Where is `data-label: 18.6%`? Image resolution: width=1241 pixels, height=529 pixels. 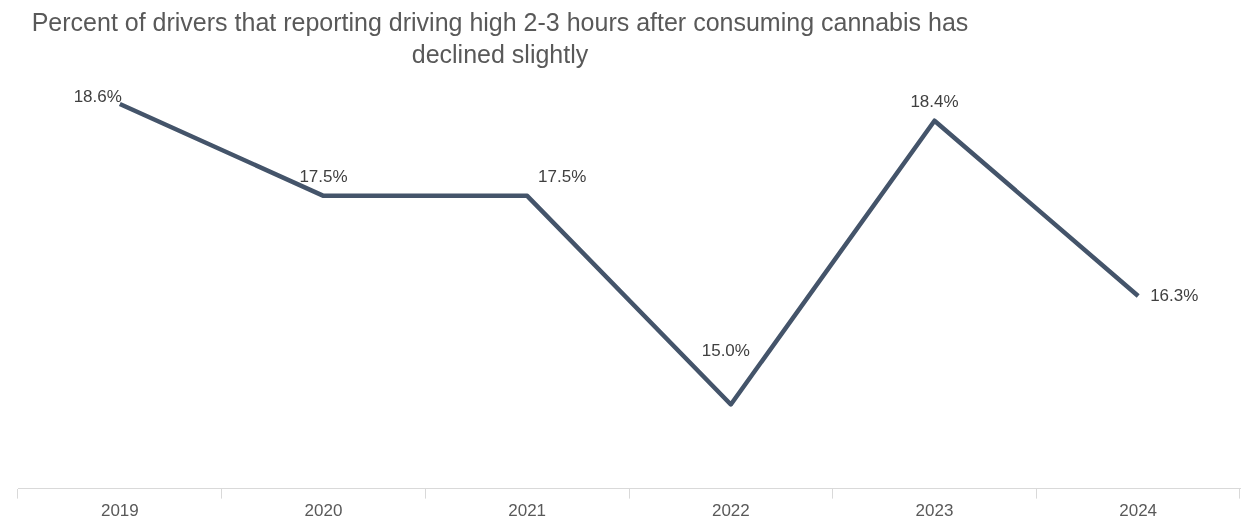 data-label: 18.6% is located at coordinates (97, 97).